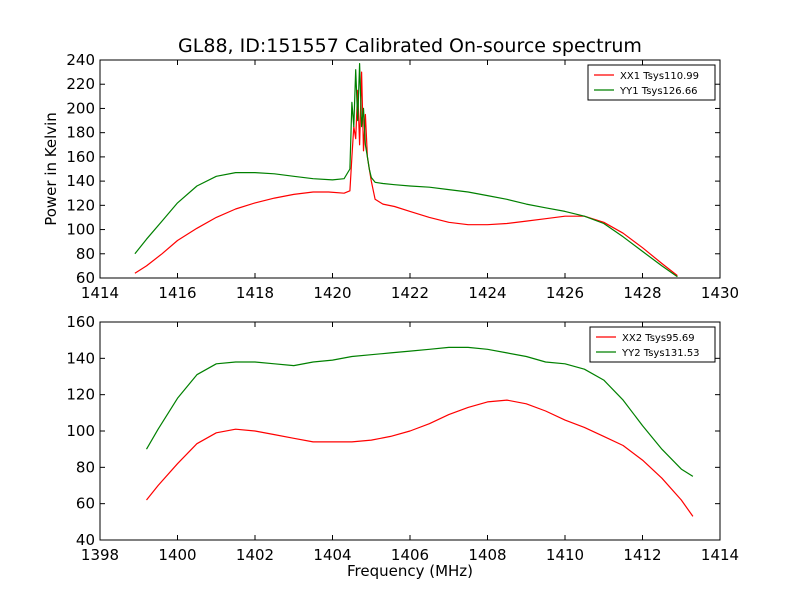 The height and width of the screenshot is (600, 800). What do you see at coordinates (720, 293) in the screenshot?
I see `x-tick-label: 1430` at bounding box center [720, 293].